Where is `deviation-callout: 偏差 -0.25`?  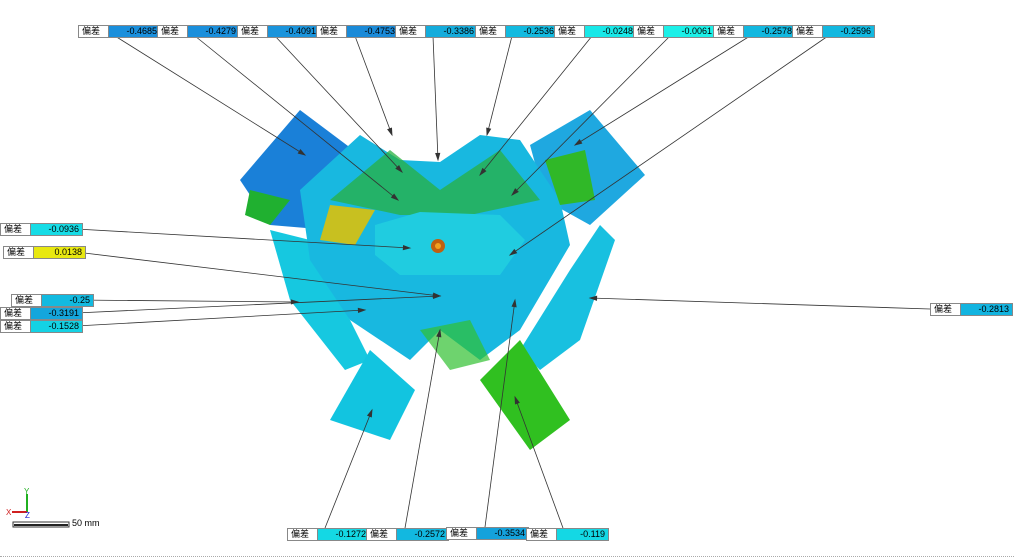 deviation-callout: 偏差 -0.25 is located at coordinates (52, 300).